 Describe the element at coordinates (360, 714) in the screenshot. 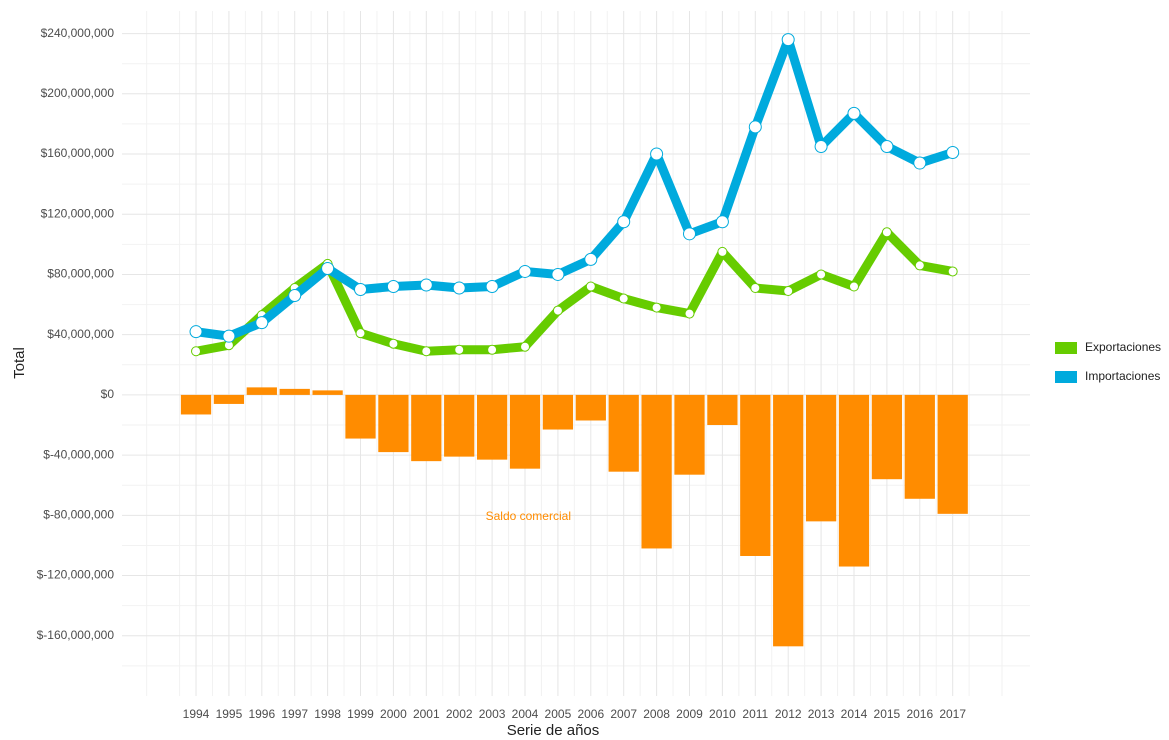

I see `x-tick-label: 1999` at that location.